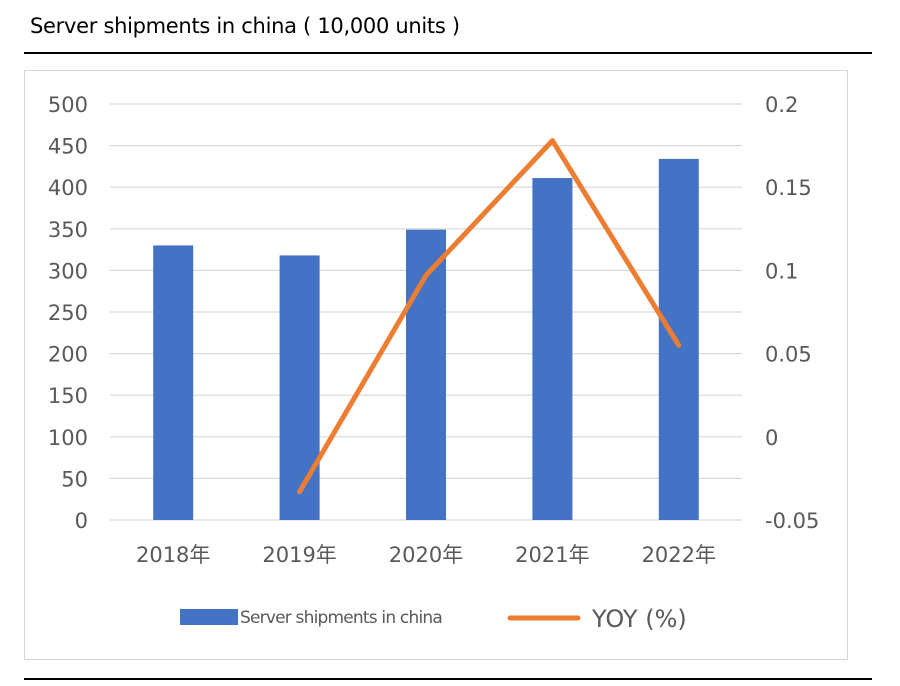 This screenshot has height=686, width=900. Describe the element at coordinates (341, 618) in the screenshot. I see `legend-label-bar: Server shipments in china` at that location.